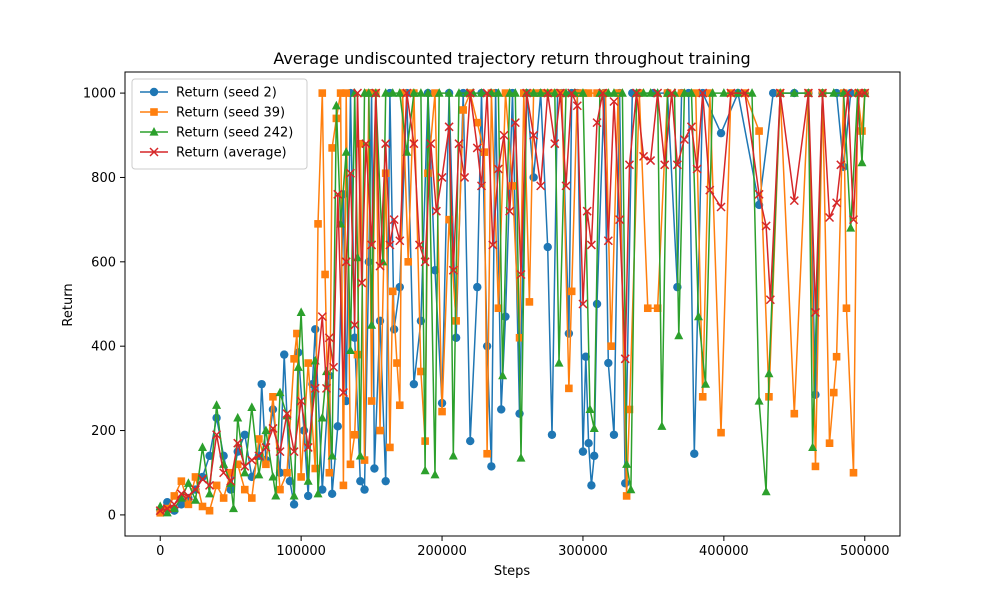 This screenshot has width=1000, height=600. I want to click on legend-label: Return (seed 39), so click(230, 113).